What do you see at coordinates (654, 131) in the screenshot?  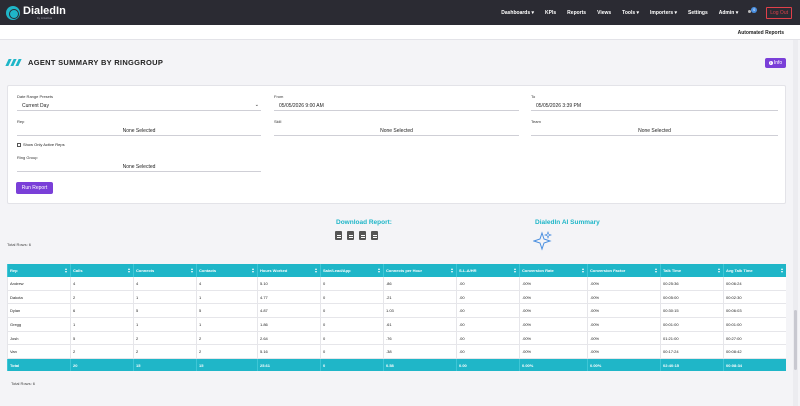 I see `team-select: None Selected` at bounding box center [654, 131].